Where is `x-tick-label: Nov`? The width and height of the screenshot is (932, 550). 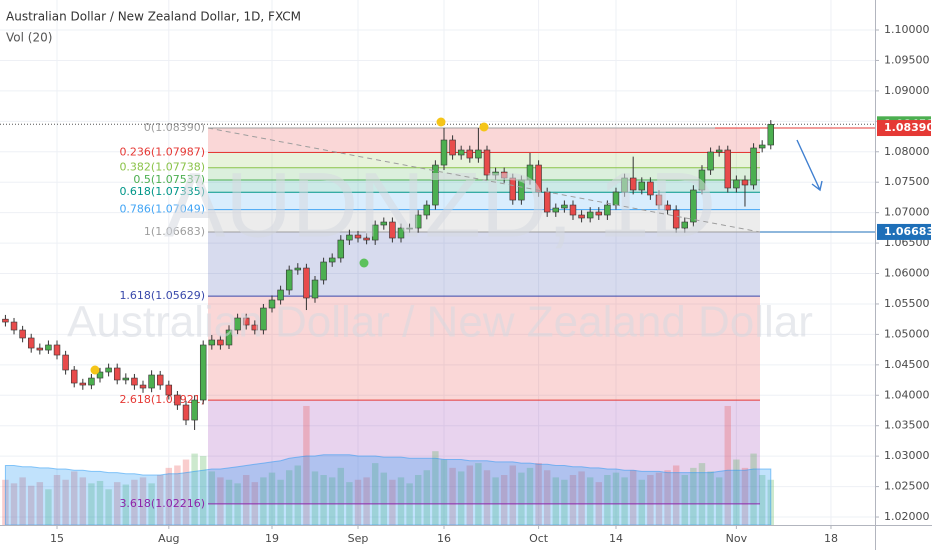
x-tick-label: Nov is located at coordinates (737, 538).